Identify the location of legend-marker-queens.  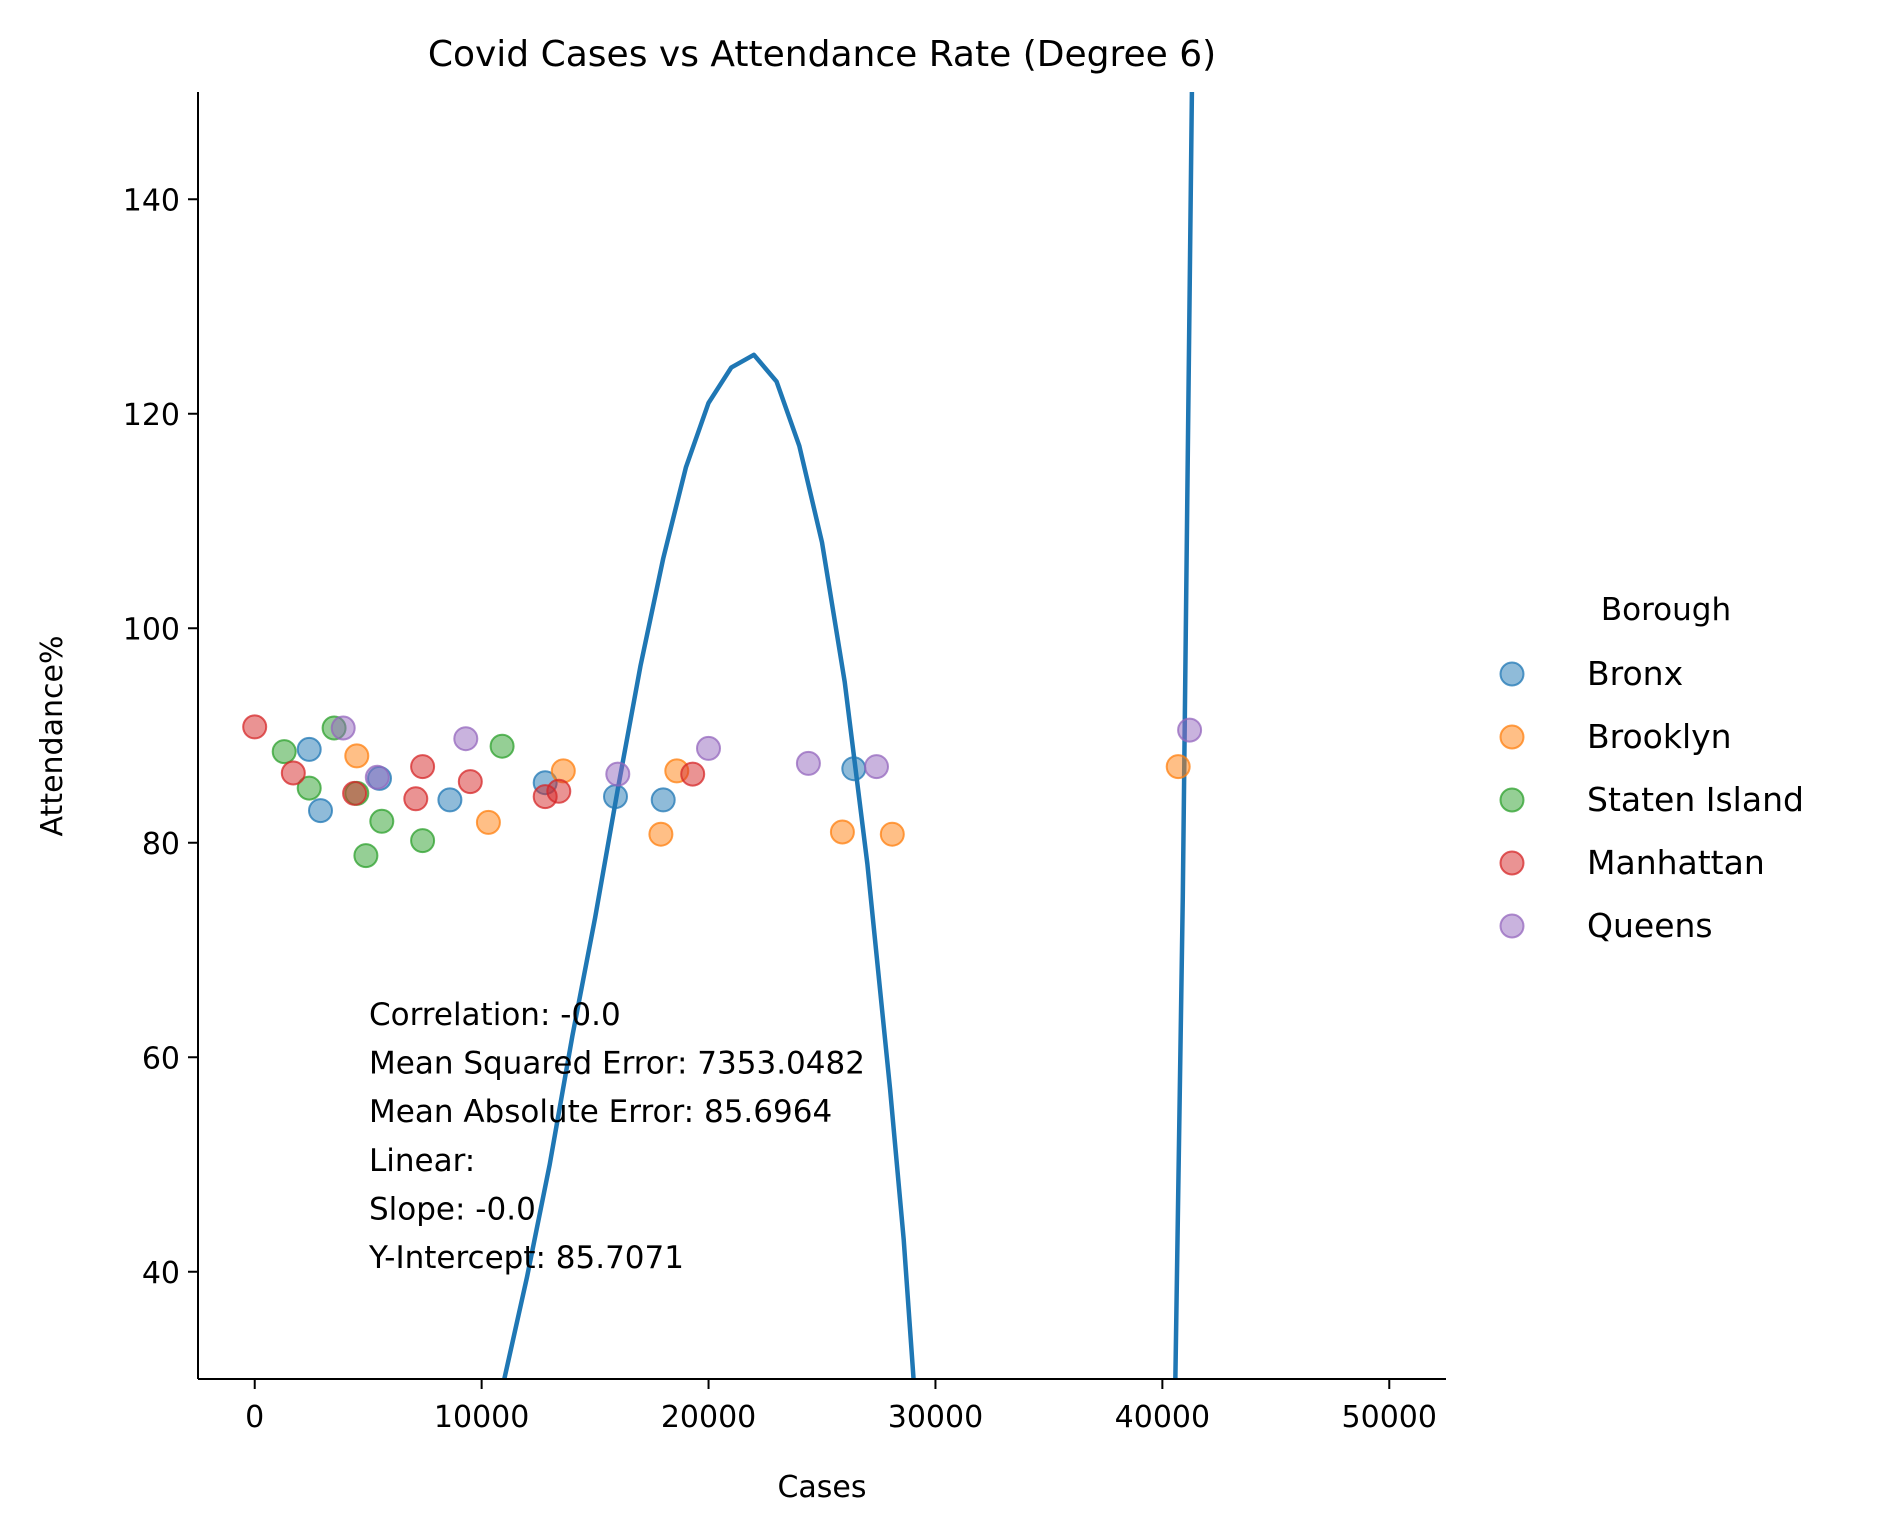
(1512, 926).